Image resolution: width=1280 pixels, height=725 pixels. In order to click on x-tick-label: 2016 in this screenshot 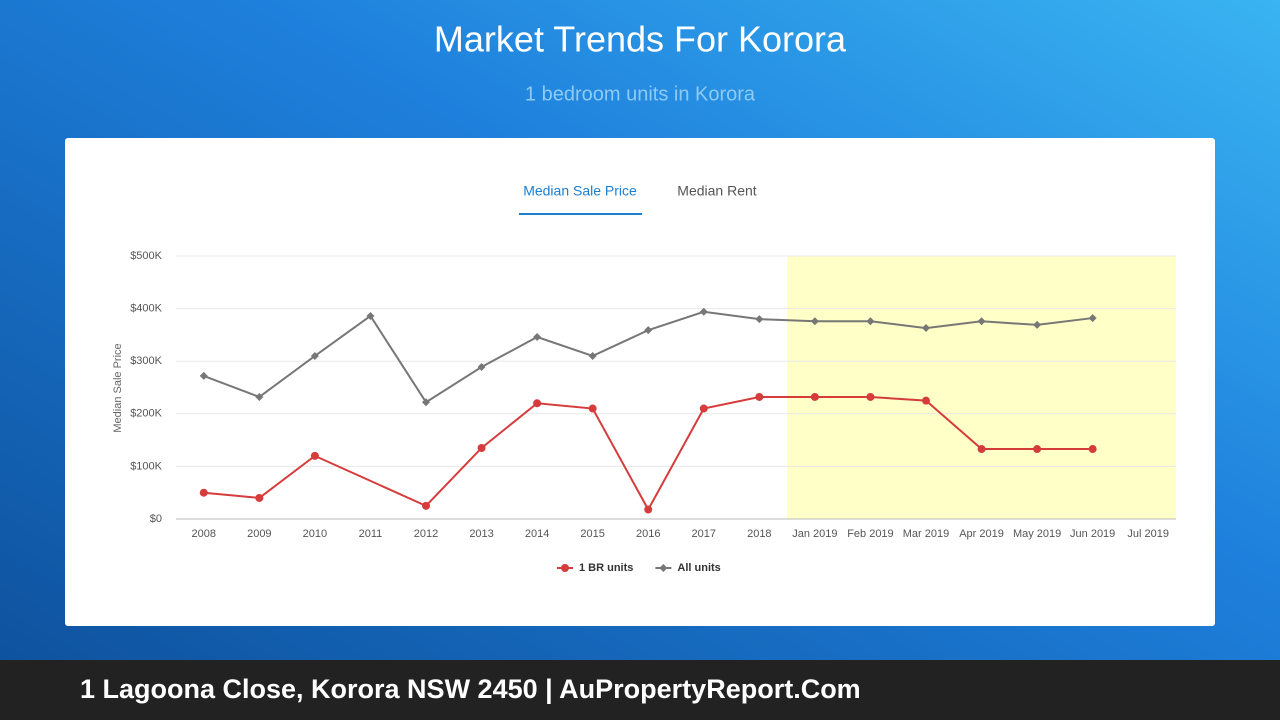, I will do `click(648, 534)`.